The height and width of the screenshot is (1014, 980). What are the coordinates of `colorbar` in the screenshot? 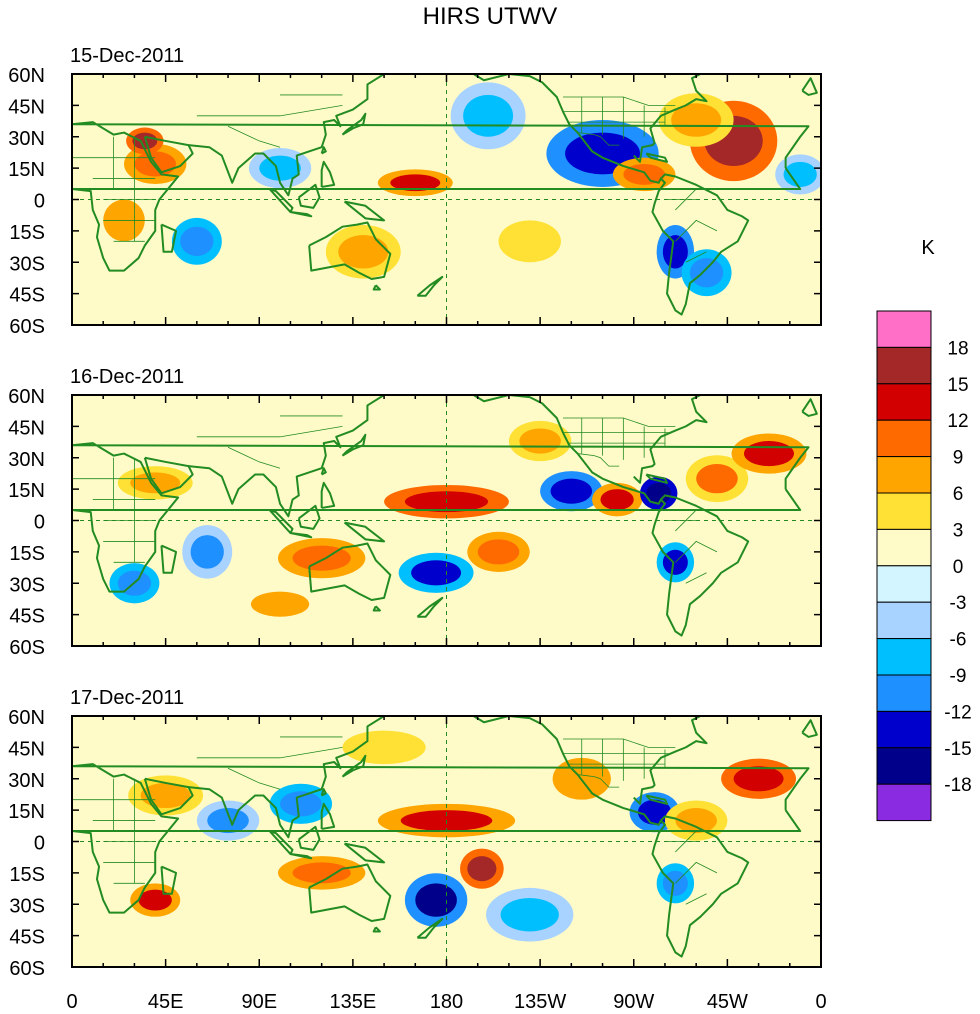 It's located at (904, 566).